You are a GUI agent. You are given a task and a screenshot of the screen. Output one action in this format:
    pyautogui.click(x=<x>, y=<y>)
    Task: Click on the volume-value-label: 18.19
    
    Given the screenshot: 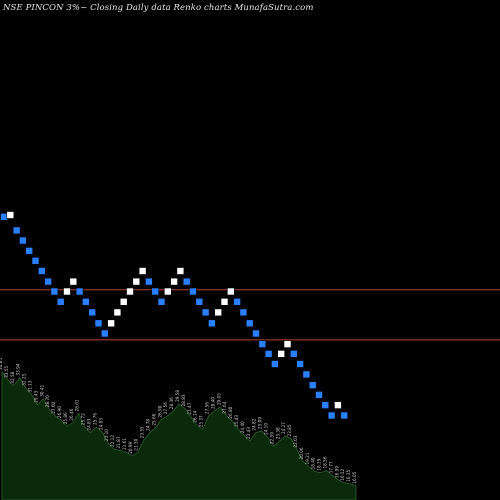 What is the action you would take?
    pyautogui.click(x=319, y=464)
    